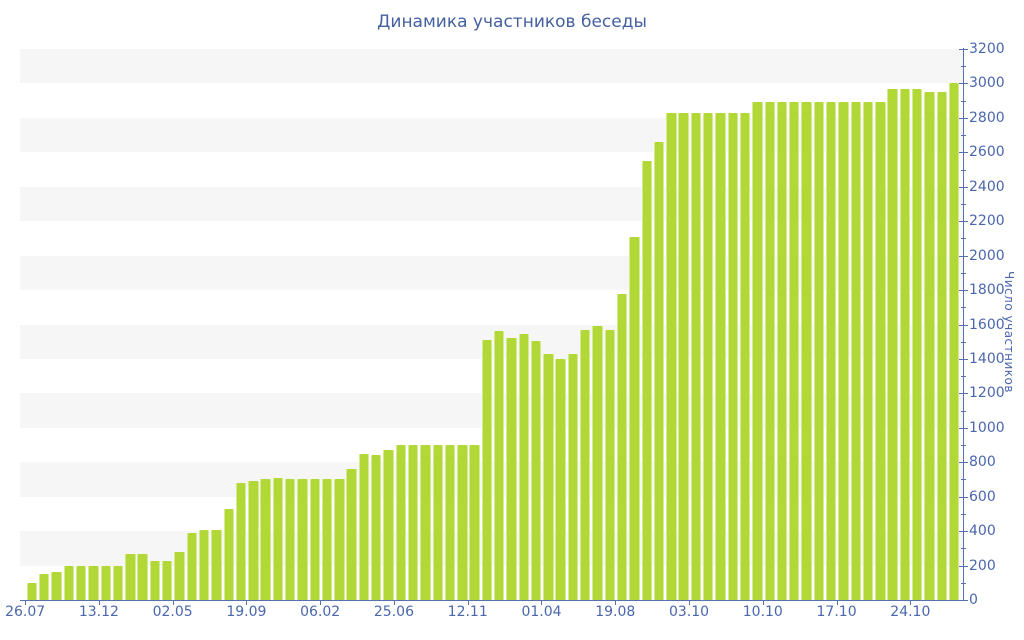 The height and width of the screenshot is (640, 1024). I want to click on x-tick-label: 13.12, so click(98, 612).